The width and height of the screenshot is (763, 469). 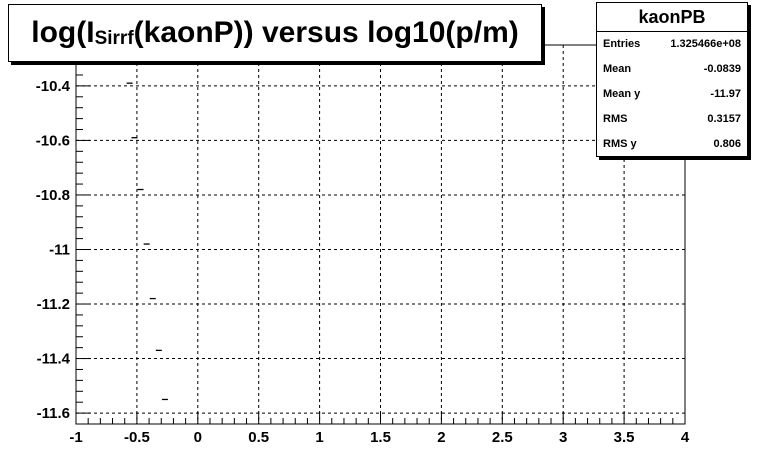 I want to click on x-tick-label: 2.5, so click(x=502, y=437).